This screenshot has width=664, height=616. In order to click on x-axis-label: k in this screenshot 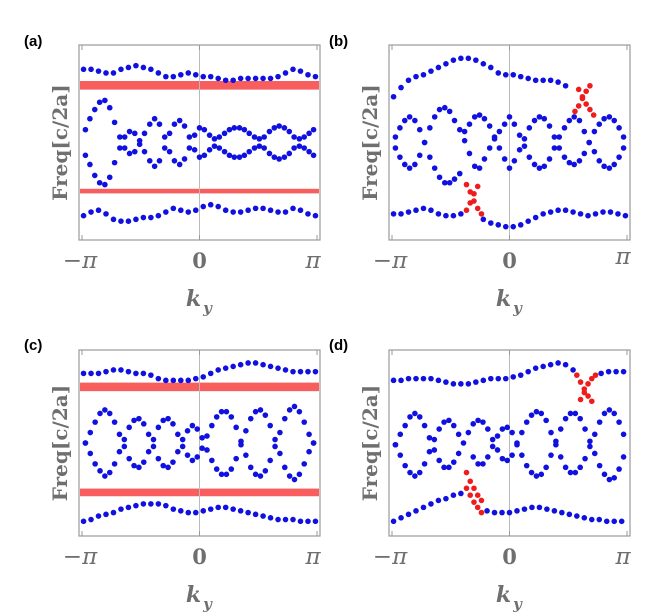, I will do `click(193, 299)`.